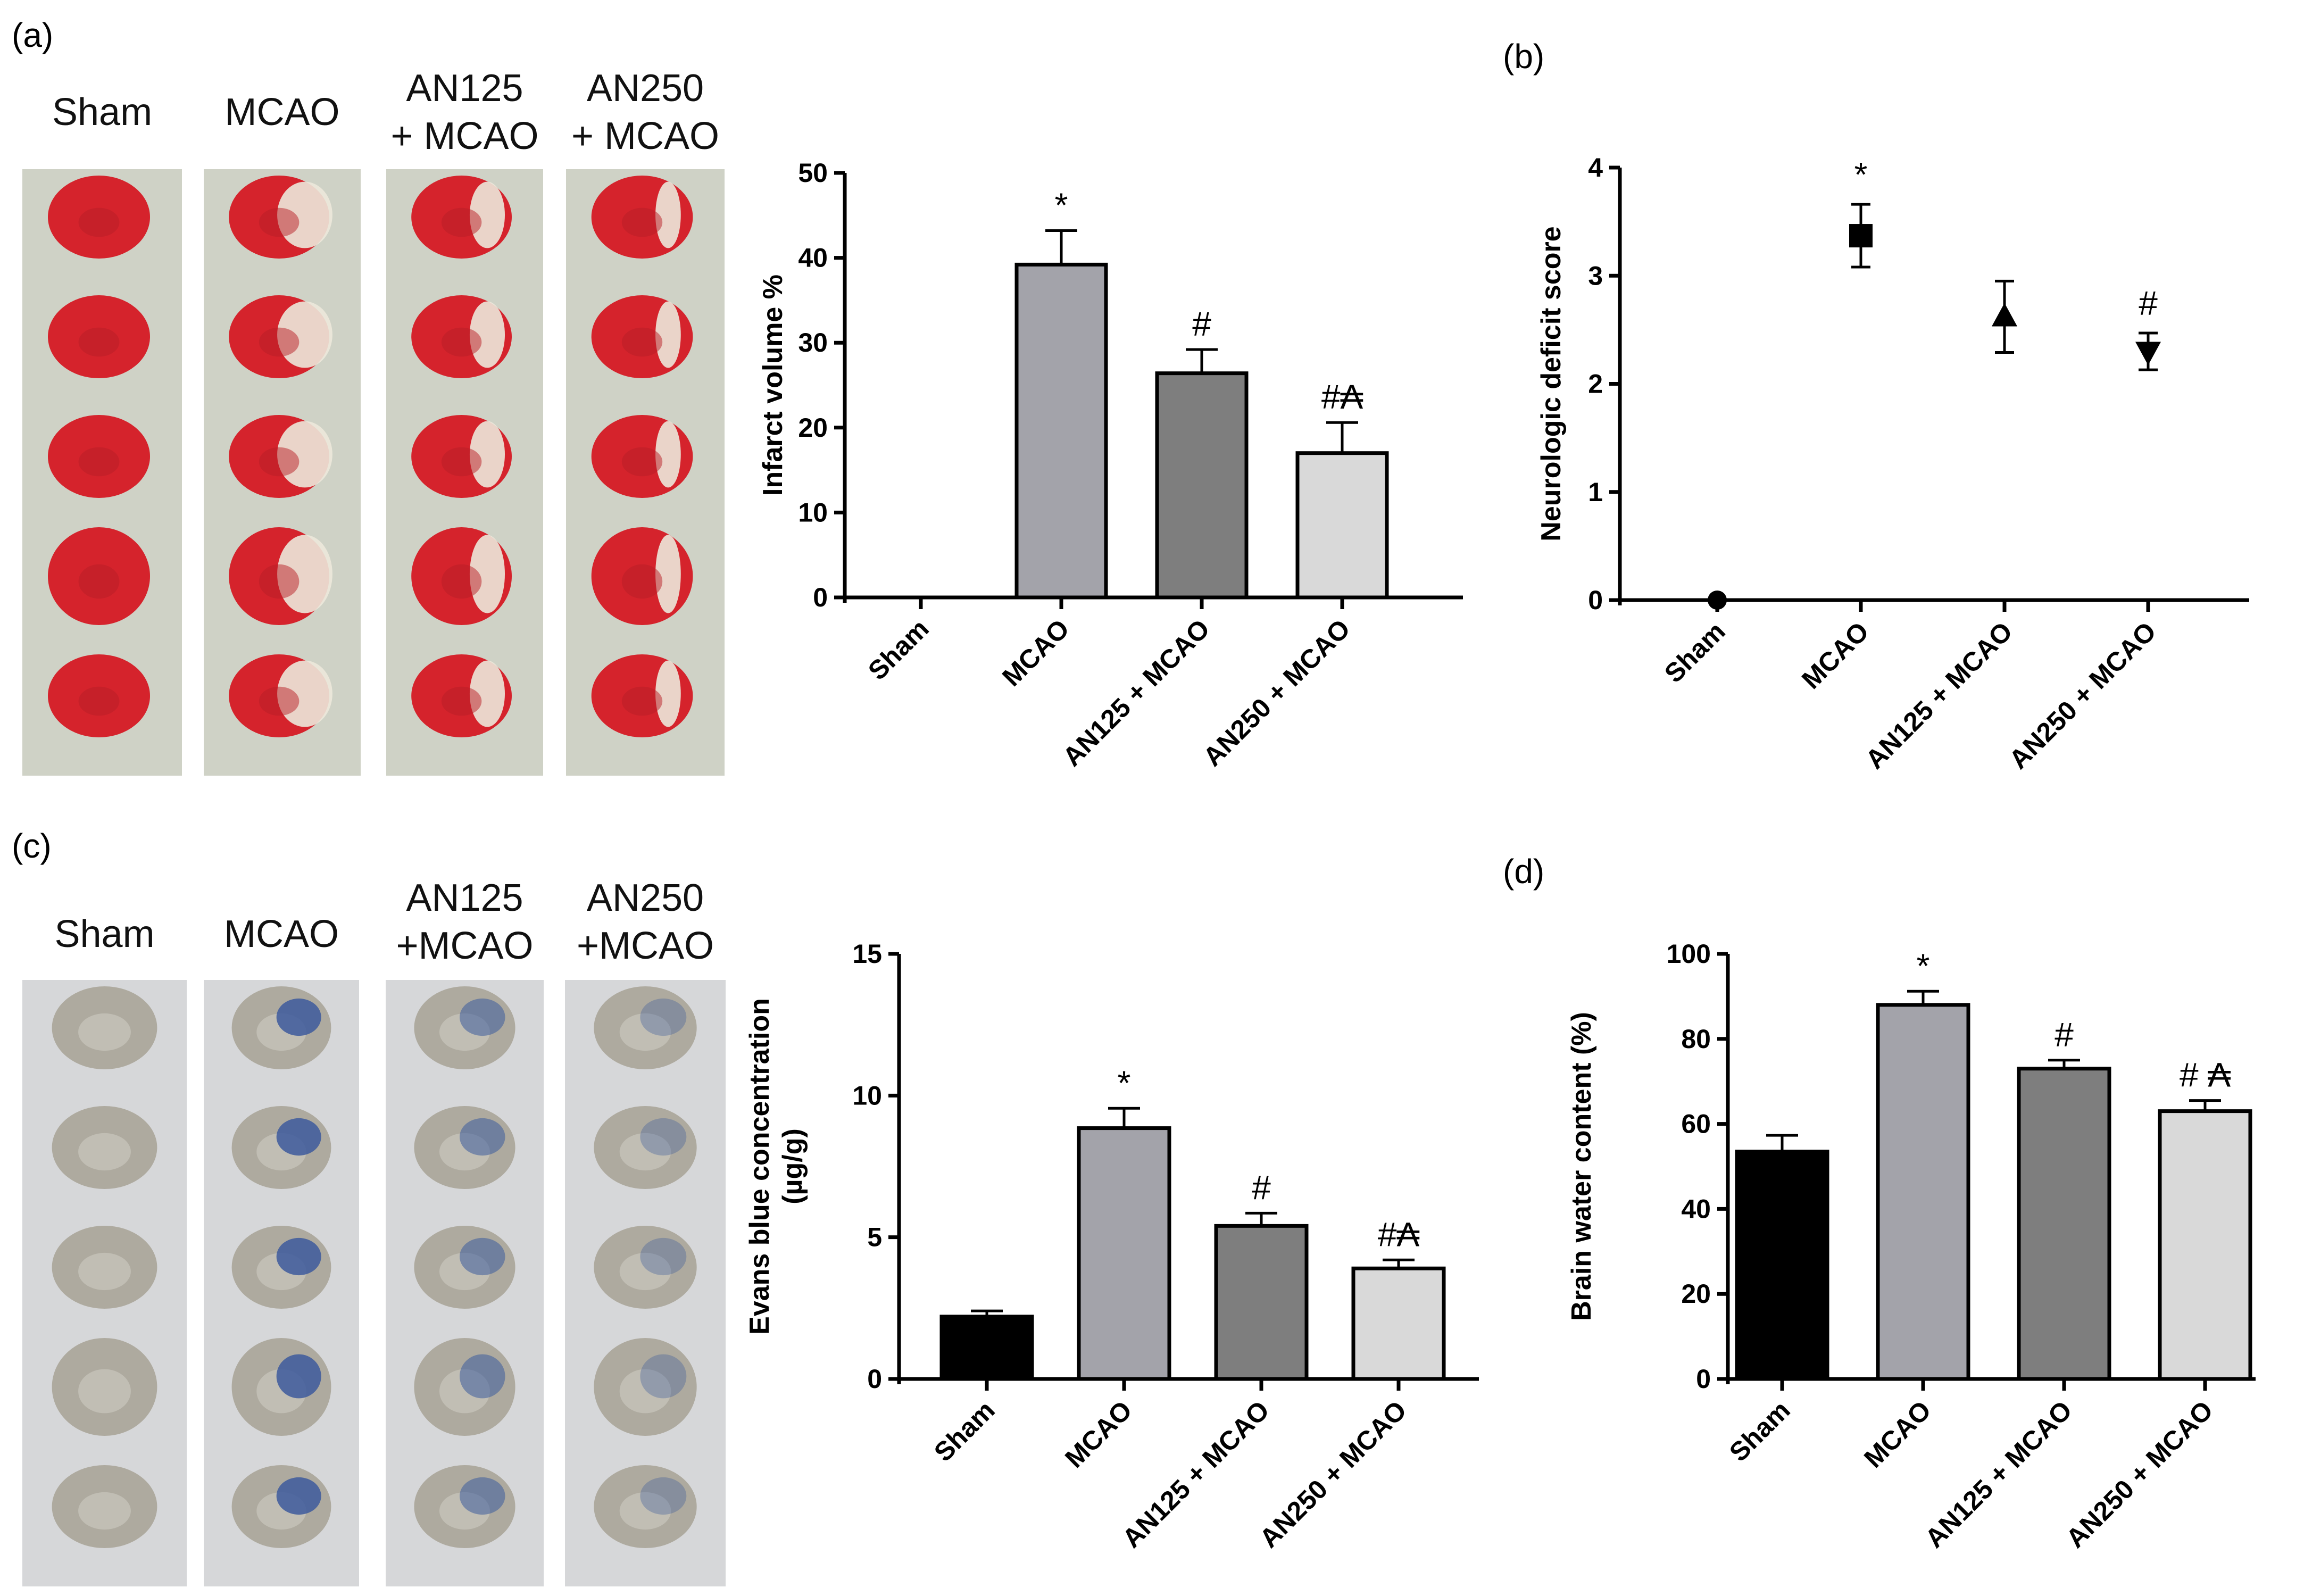 This screenshot has width=2304, height=1596. Describe the element at coordinates (1595, 276) in the screenshot. I see `y-tick-label: 3` at that location.